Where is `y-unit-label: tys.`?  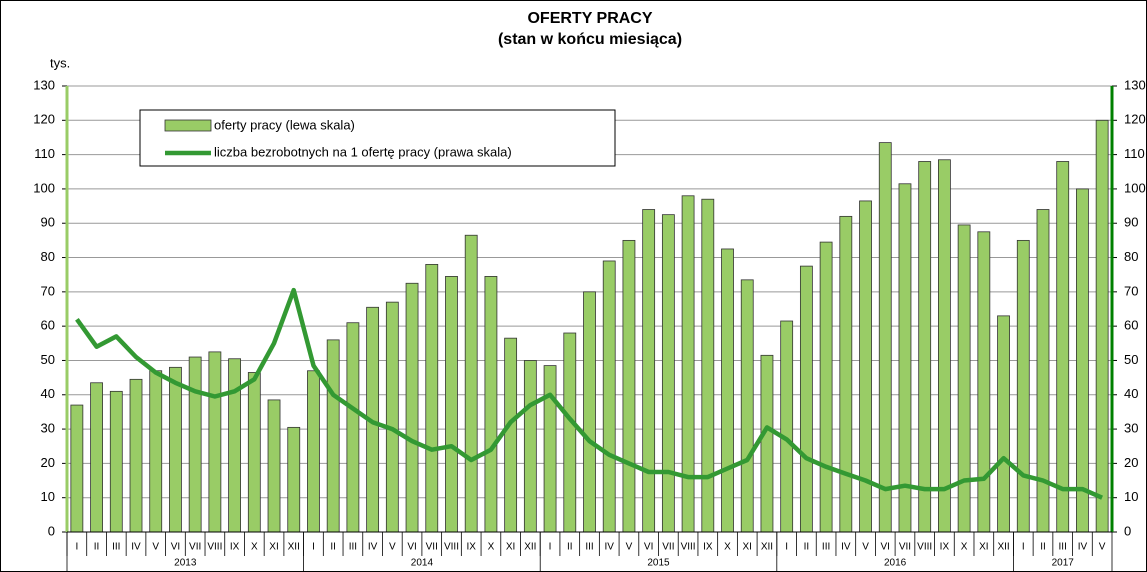
y-unit-label: tys. is located at coordinates (60, 62).